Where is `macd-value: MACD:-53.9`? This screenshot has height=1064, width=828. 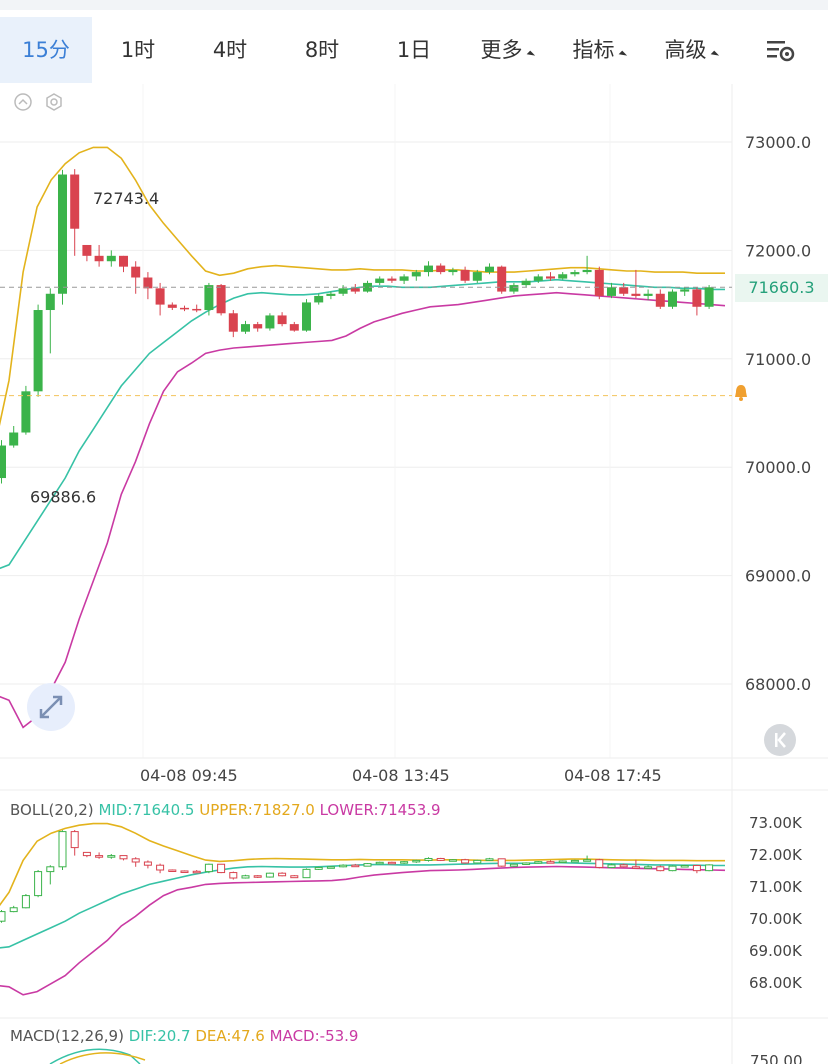 macd-value: MACD:-53.9 is located at coordinates (314, 1036).